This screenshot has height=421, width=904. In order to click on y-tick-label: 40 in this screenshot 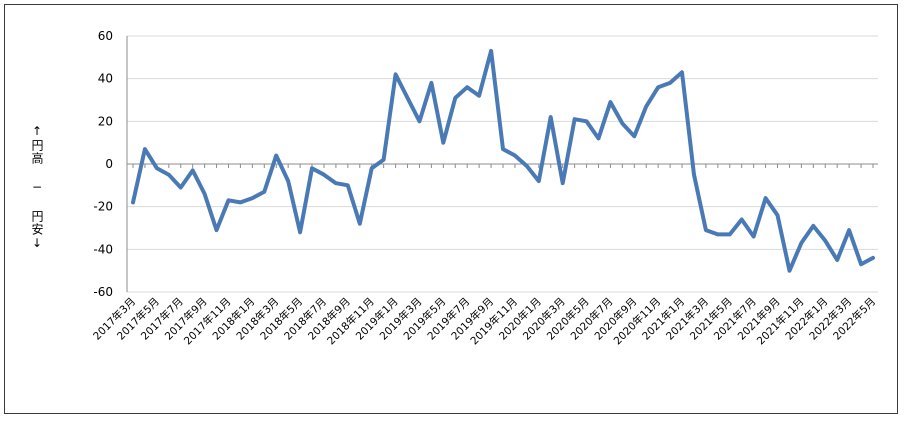, I will do `click(105, 79)`.